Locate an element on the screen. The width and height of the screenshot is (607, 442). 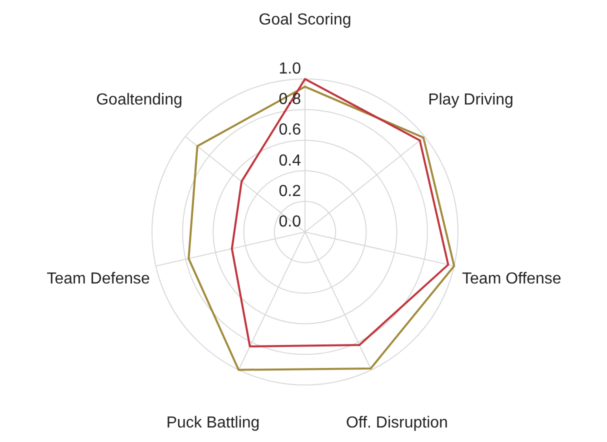
spoke-label: Goaltending is located at coordinates (139, 99).